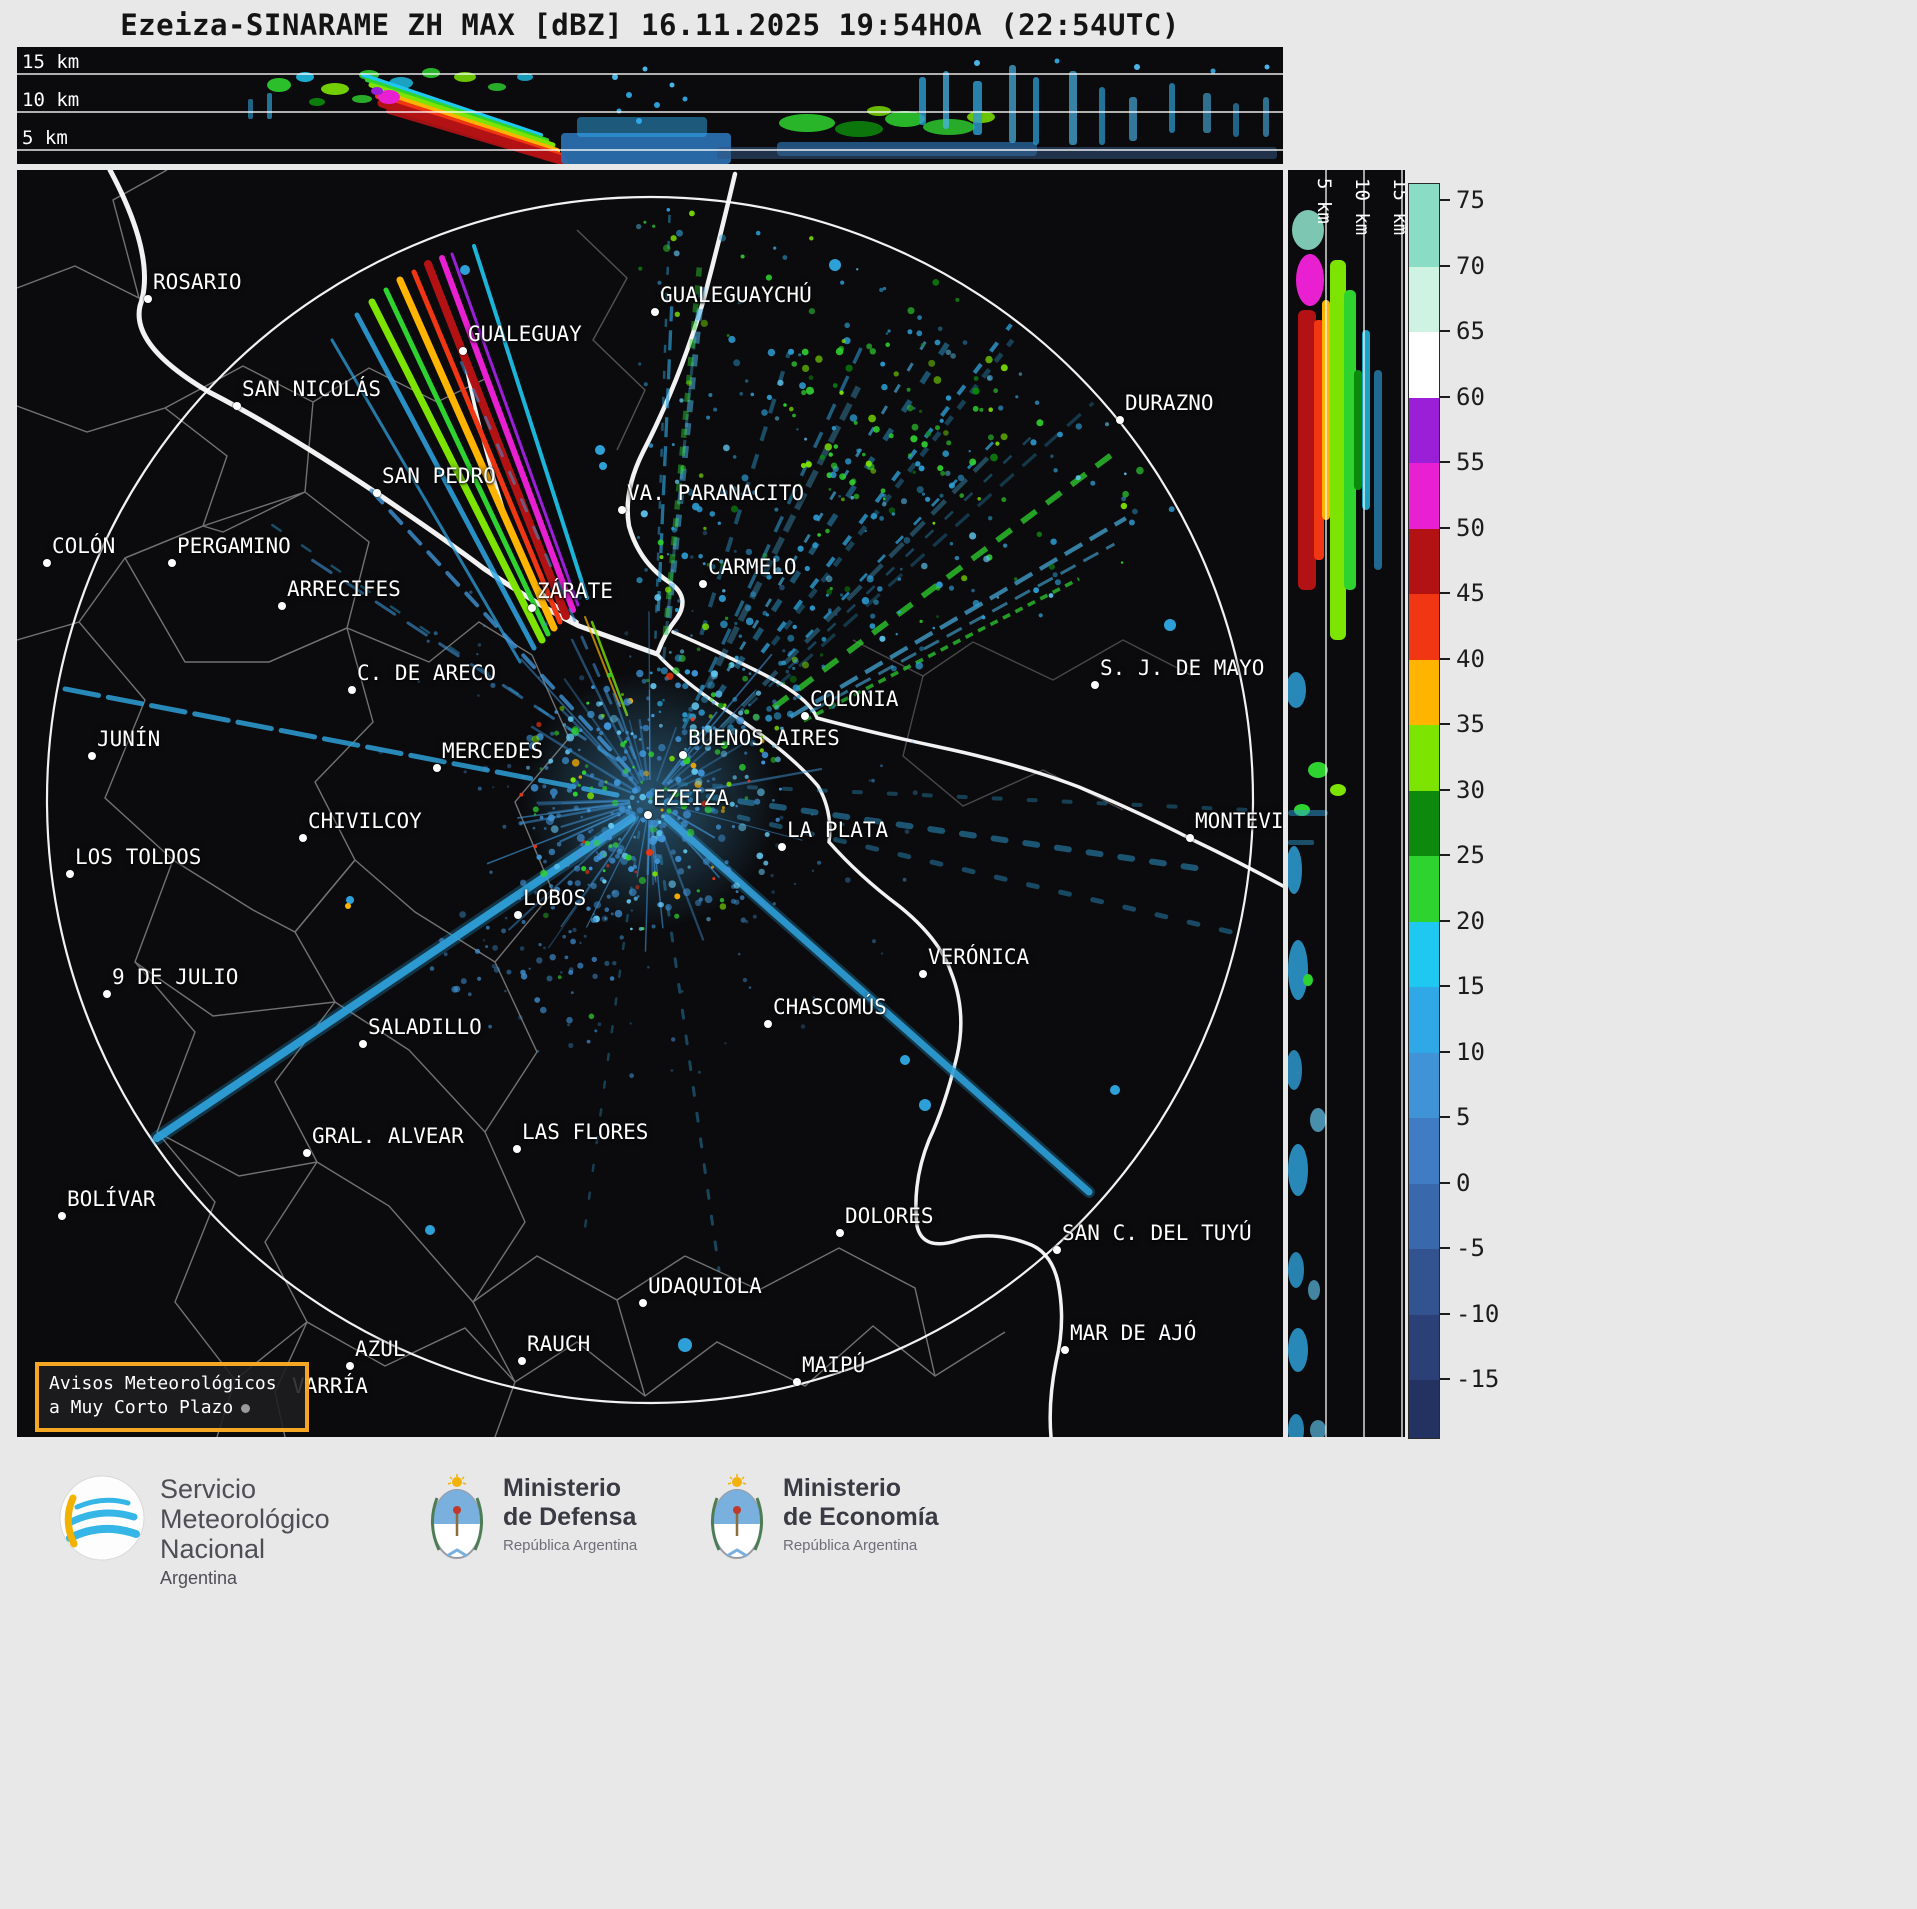 The width and height of the screenshot is (1917, 1909). I want to click on dbz-colorbar-ticks: 75 70 65 60 55 50 45 40 35 30 25 20 15 10 5 0 -5 -10 -15, so click(1482, 810).